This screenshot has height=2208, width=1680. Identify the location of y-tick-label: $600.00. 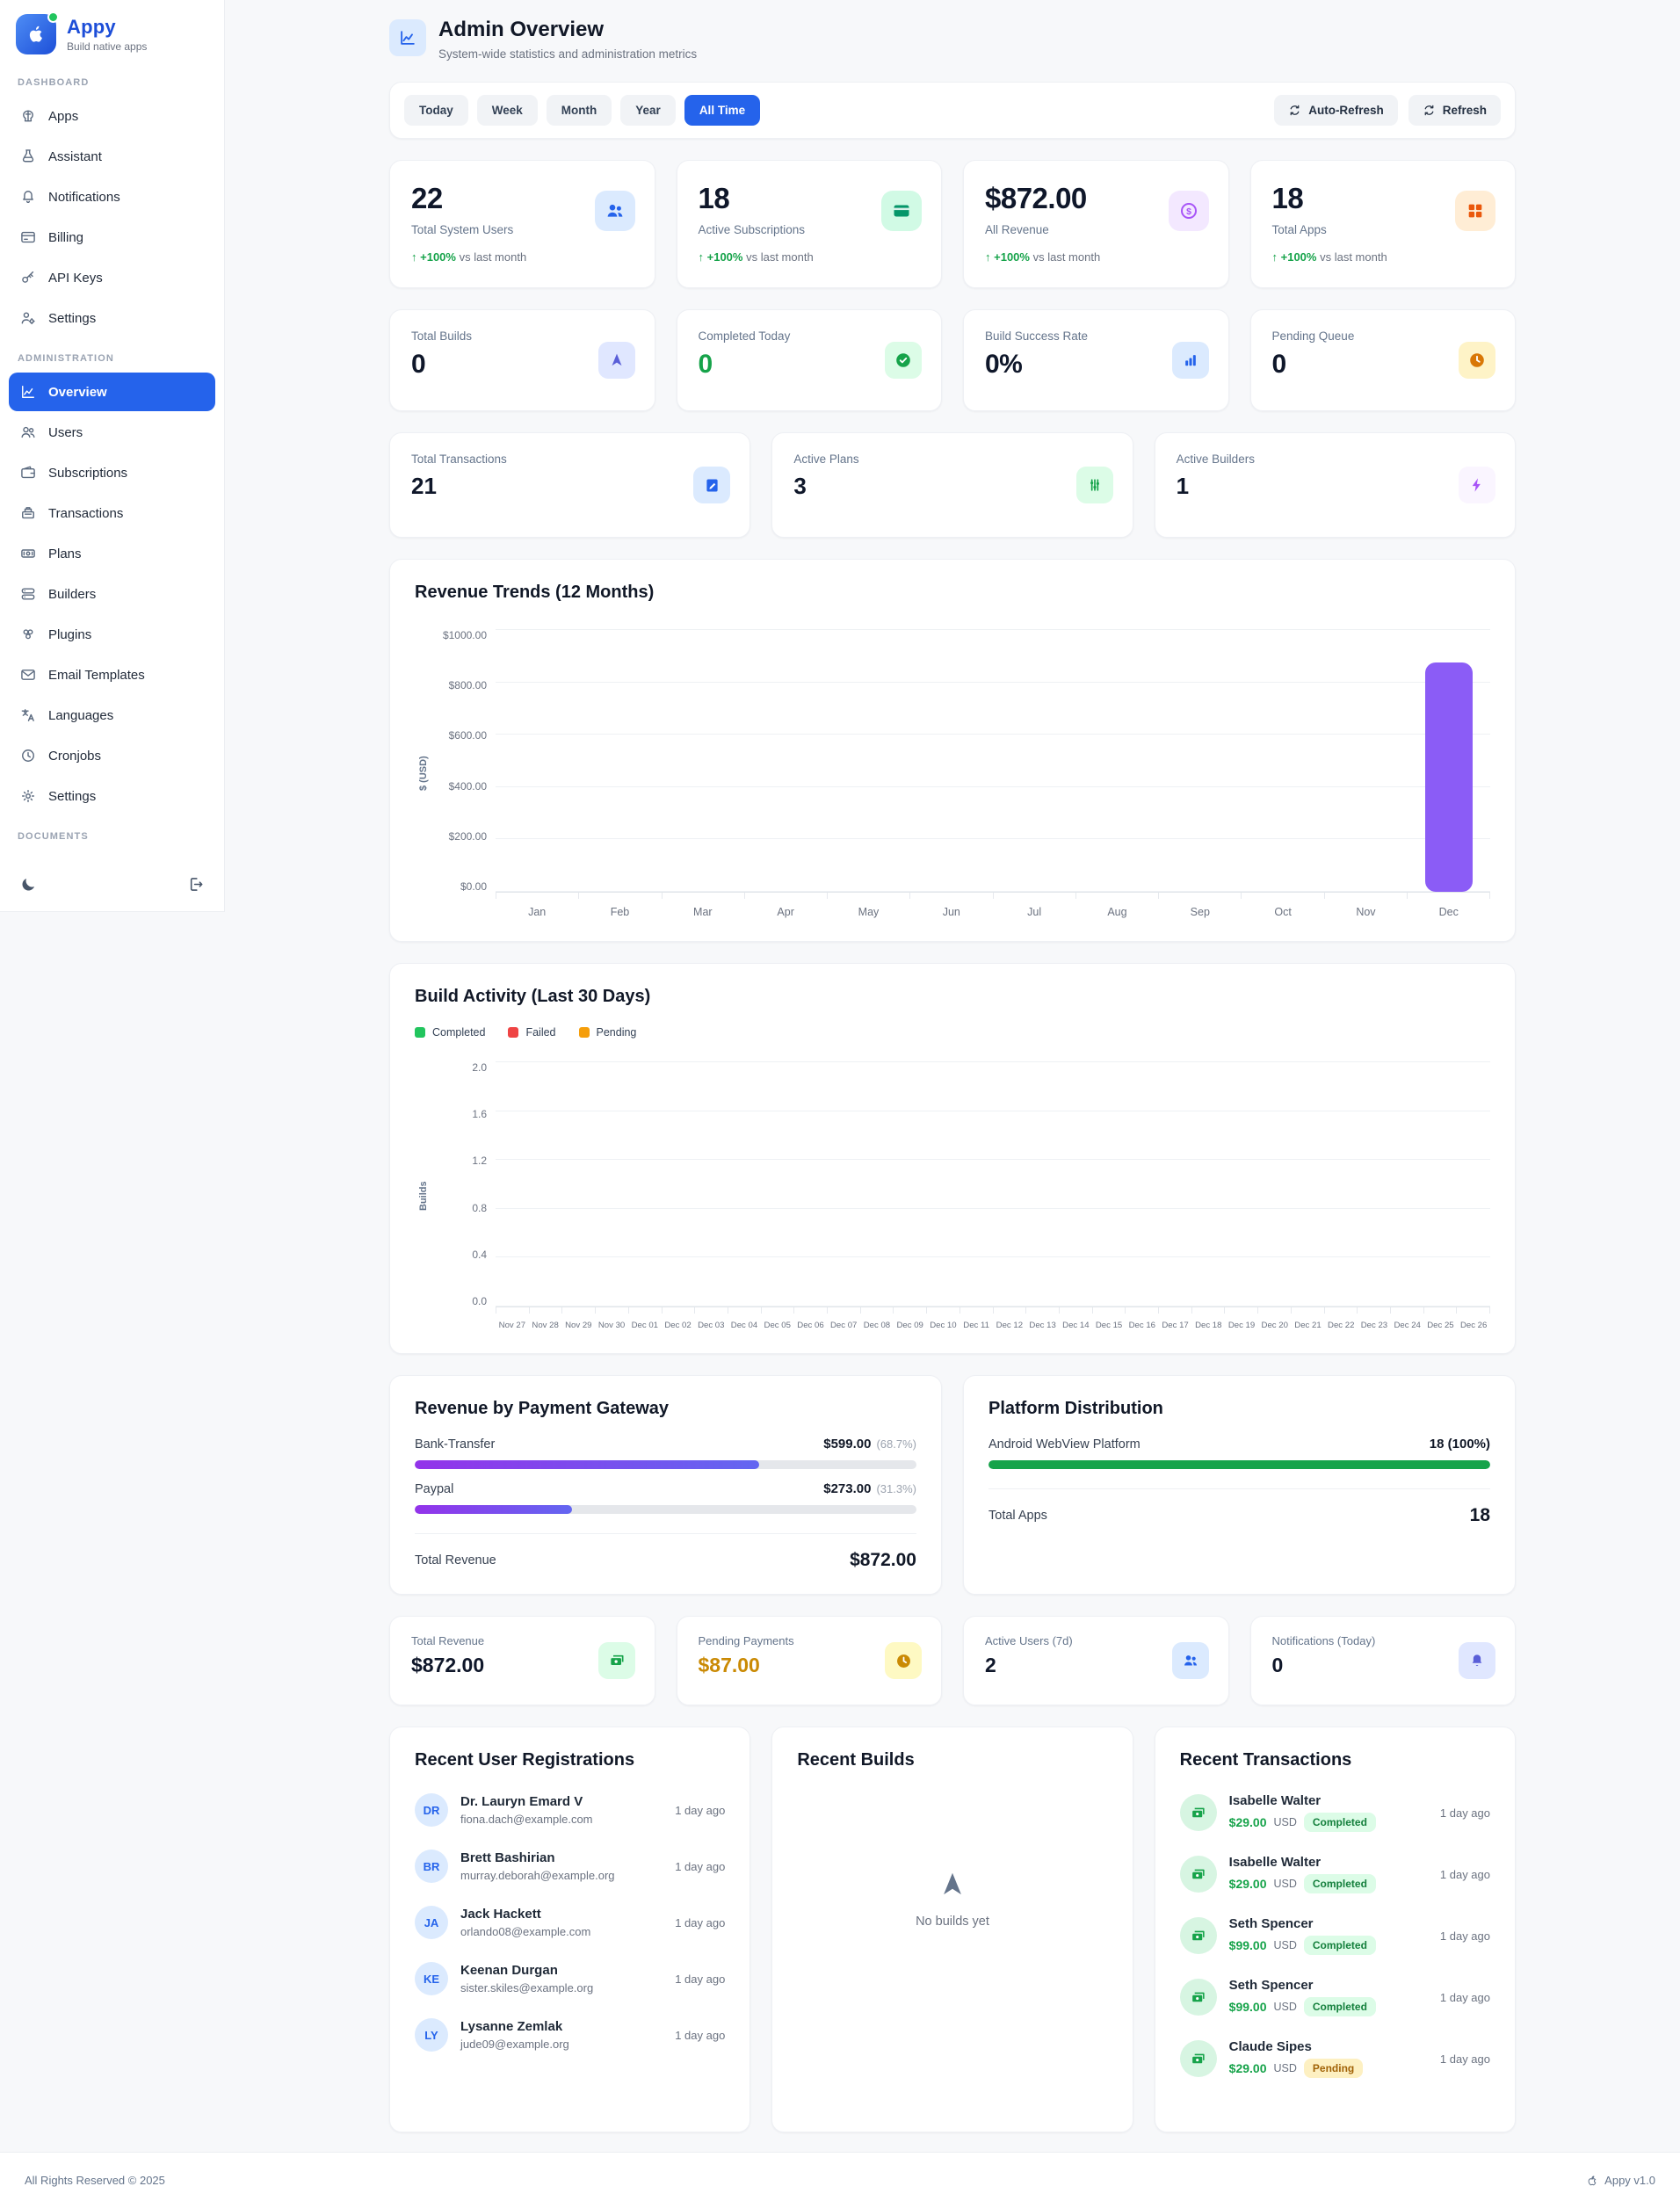
(467, 735).